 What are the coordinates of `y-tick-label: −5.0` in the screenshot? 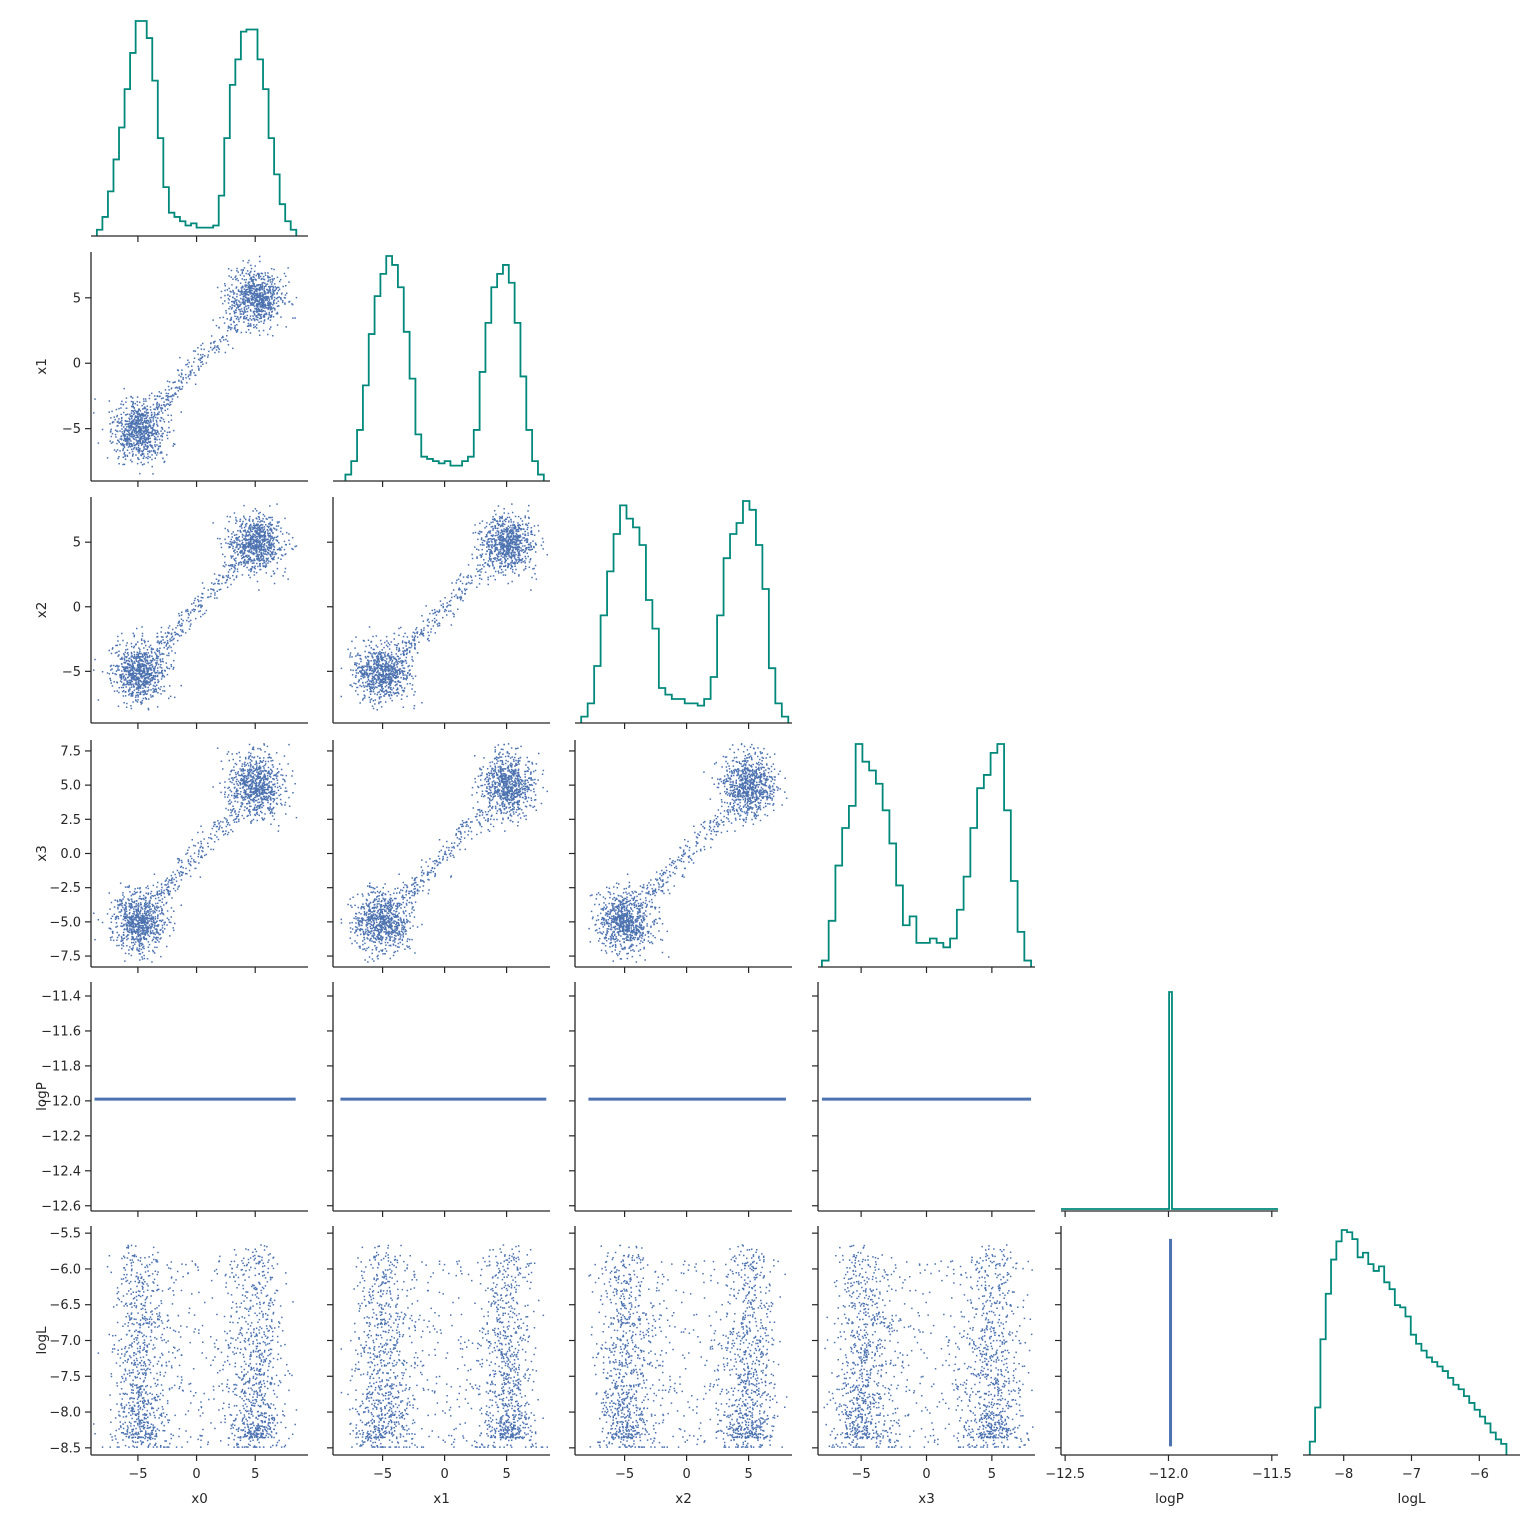 It's located at (65, 922).